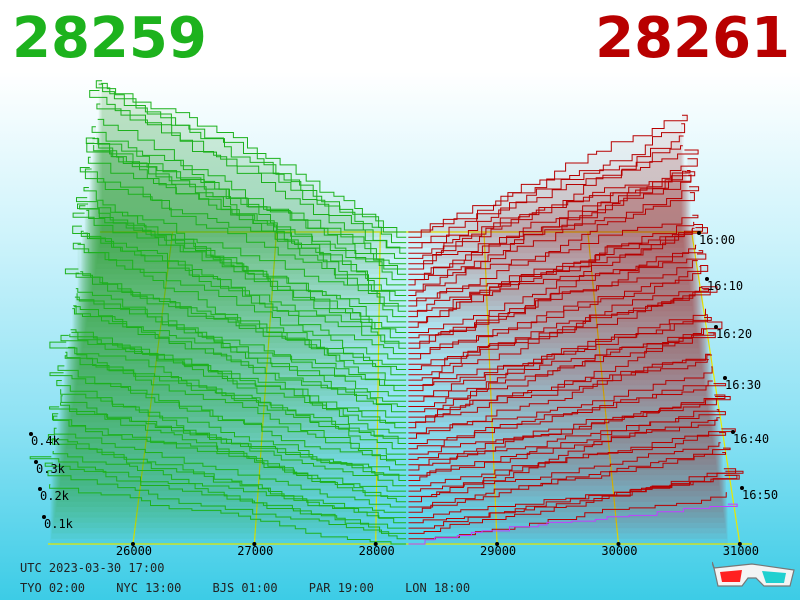 The height and width of the screenshot is (600, 800). What do you see at coordinates (92, 568) in the screenshot?
I see `utc-time: UTC 2023-03-30 17:00` at bounding box center [92, 568].